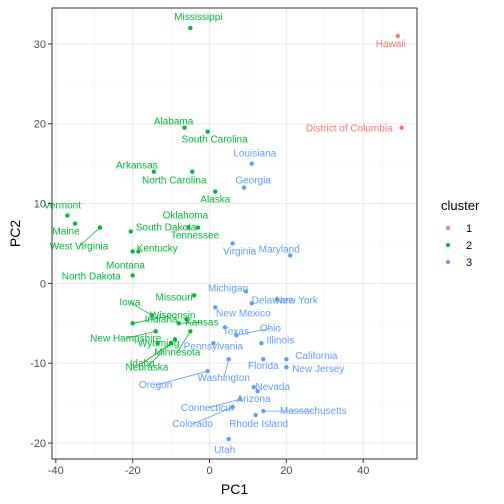 The width and height of the screenshot is (504, 504). Describe the element at coordinates (280, 340) in the screenshot. I see `label-illinois: Illinois` at that location.